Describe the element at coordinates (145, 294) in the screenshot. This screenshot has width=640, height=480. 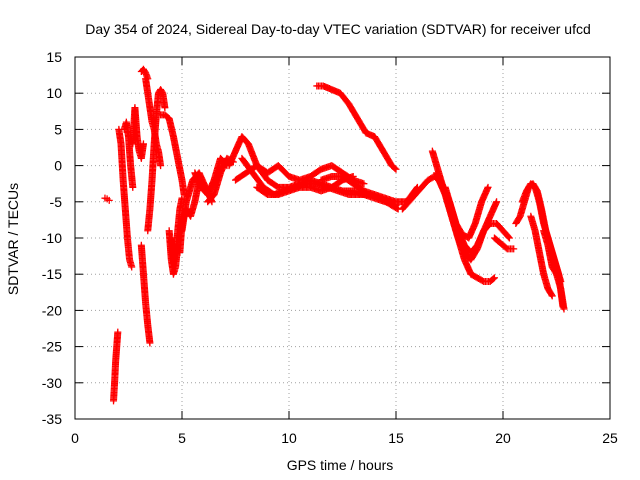
I see `series-t06` at that location.